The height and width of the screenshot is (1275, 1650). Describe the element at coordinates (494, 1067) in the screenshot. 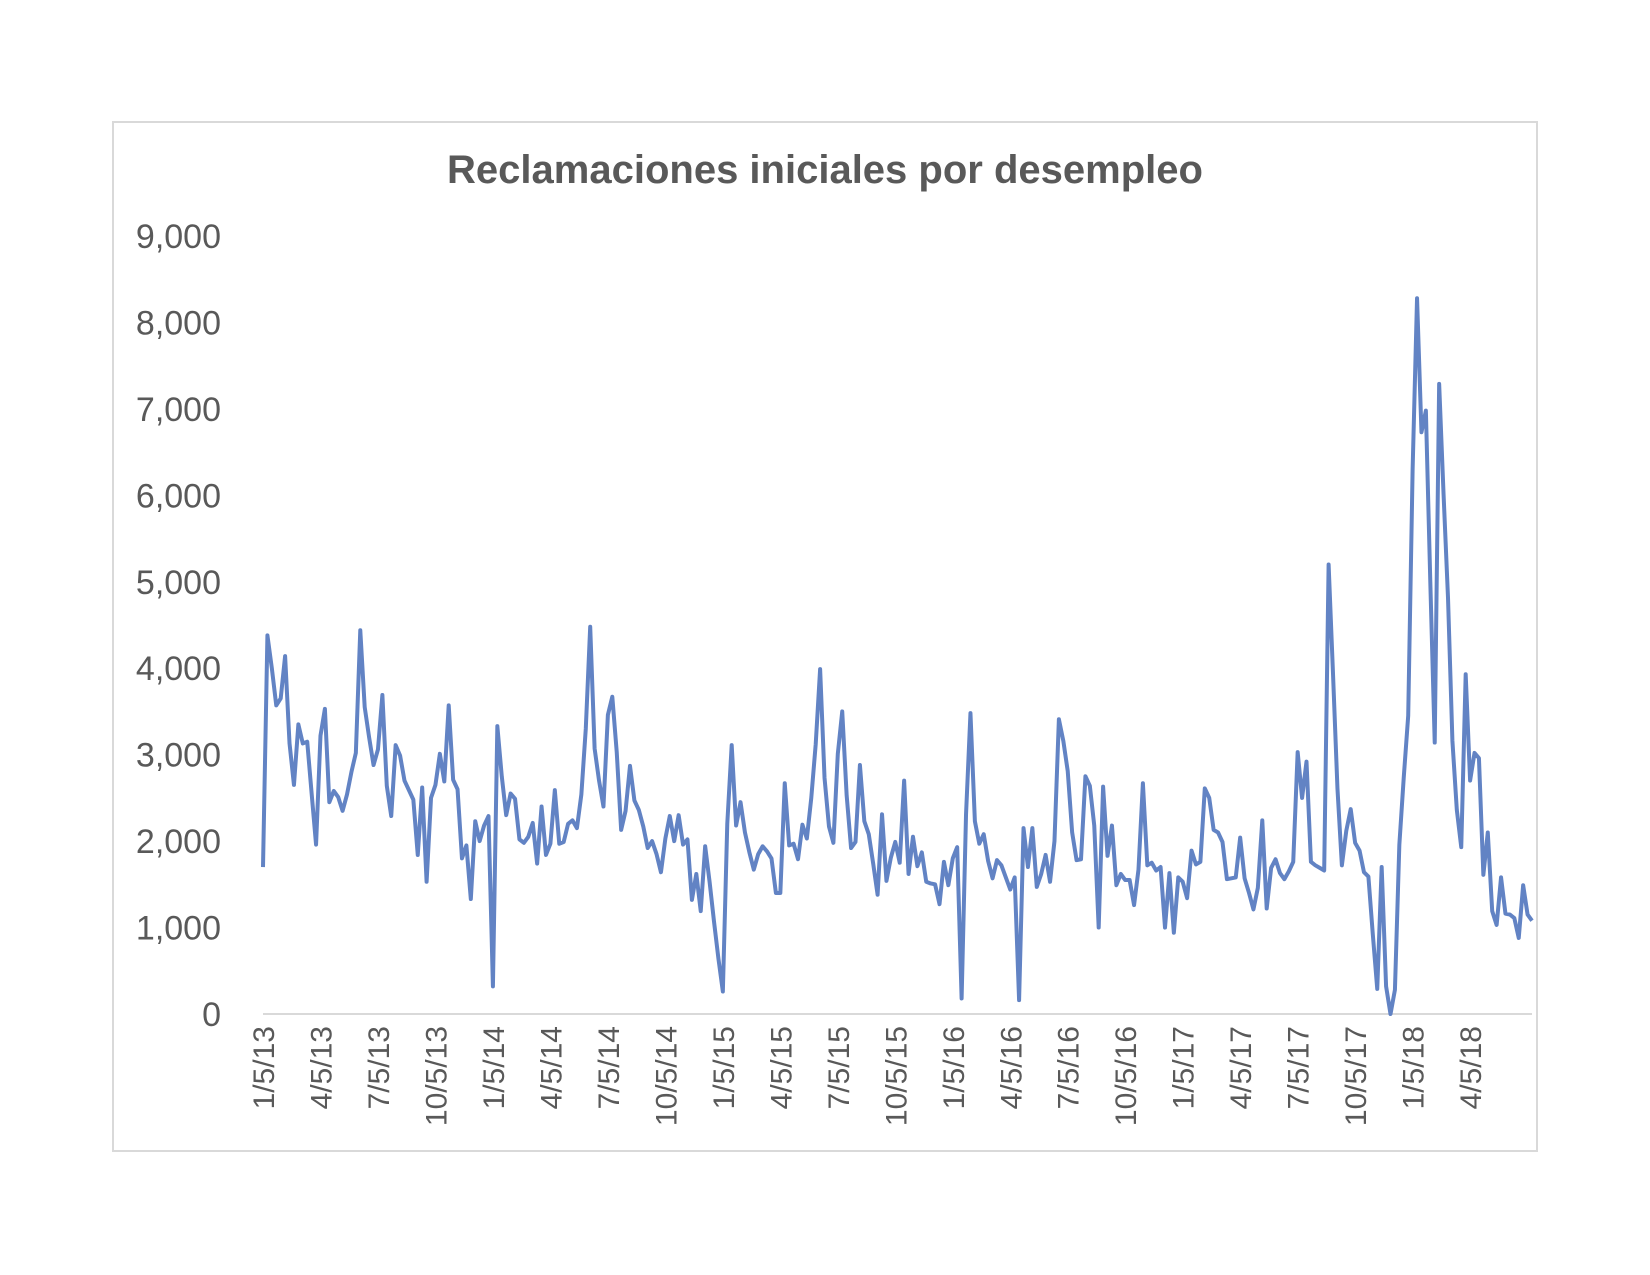

I see `x-tick-label: 1/5/14` at that location.